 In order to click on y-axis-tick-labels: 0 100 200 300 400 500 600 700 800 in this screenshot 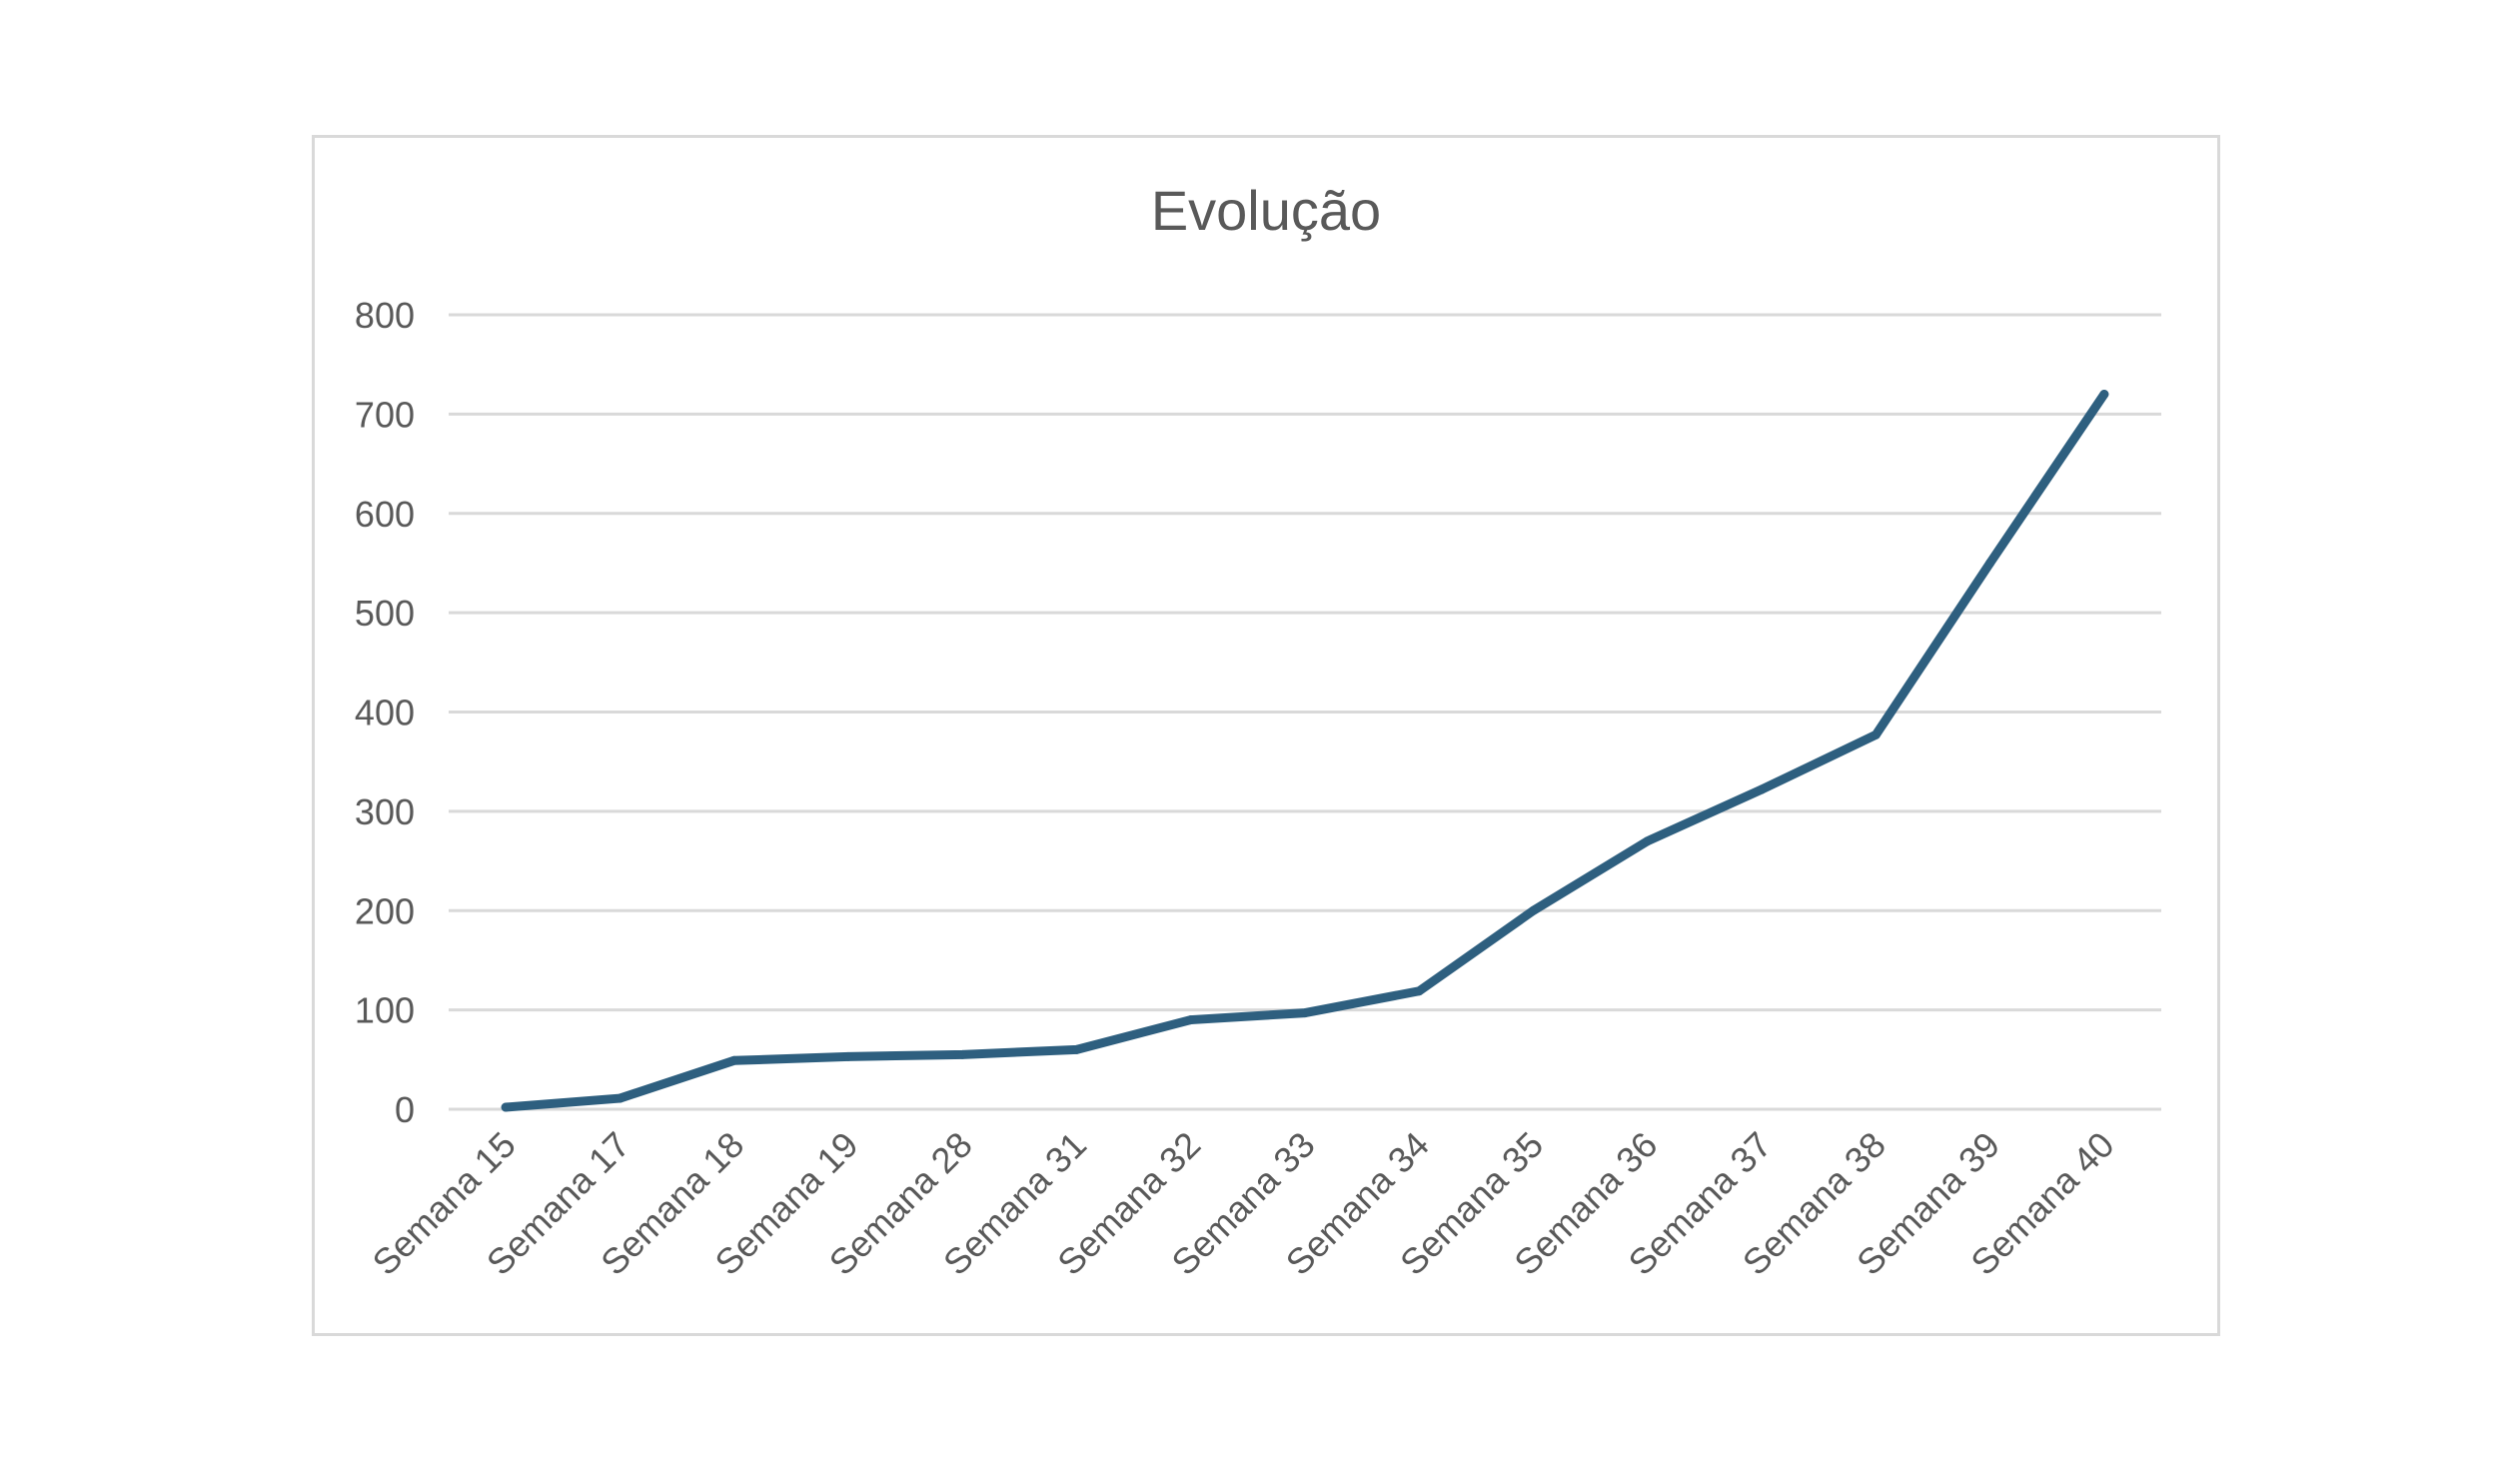, I will do `click(385, 712)`.